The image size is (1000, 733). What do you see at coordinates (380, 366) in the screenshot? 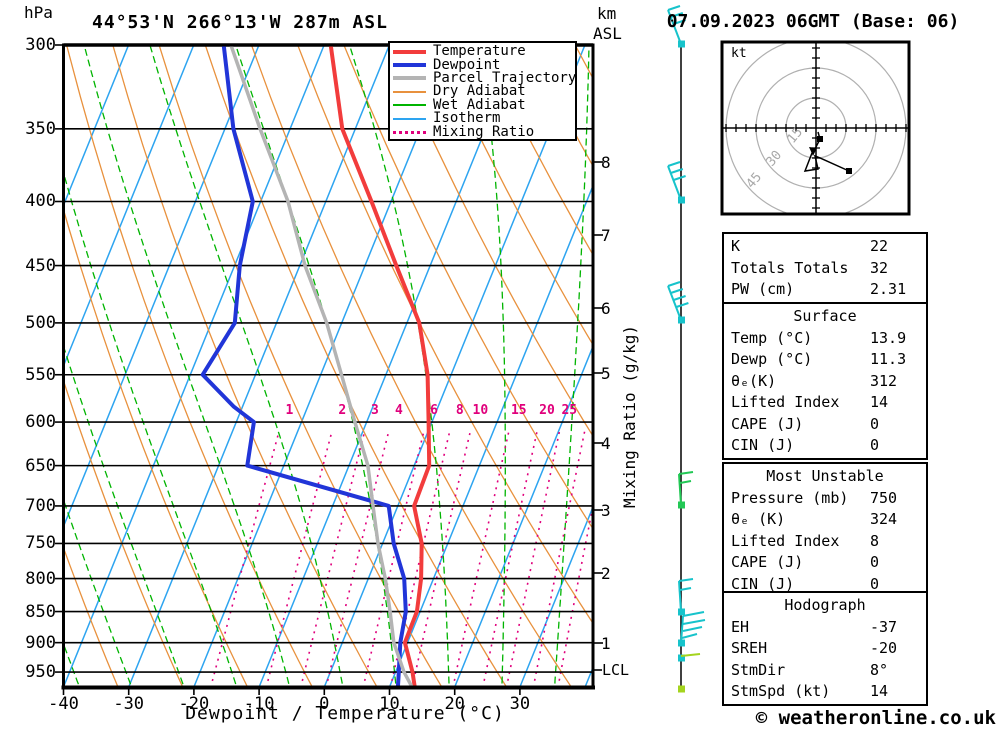
I see `temperature-curve` at bounding box center [380, 366].